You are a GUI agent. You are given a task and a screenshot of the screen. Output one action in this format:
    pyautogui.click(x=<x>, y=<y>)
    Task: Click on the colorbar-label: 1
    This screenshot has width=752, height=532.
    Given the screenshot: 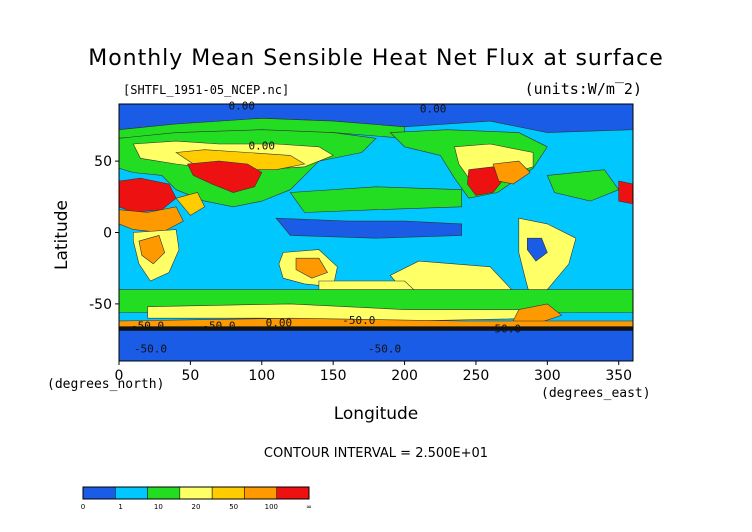 What is the action you would take?
    pyautogui.click(x=120, y=507)
    